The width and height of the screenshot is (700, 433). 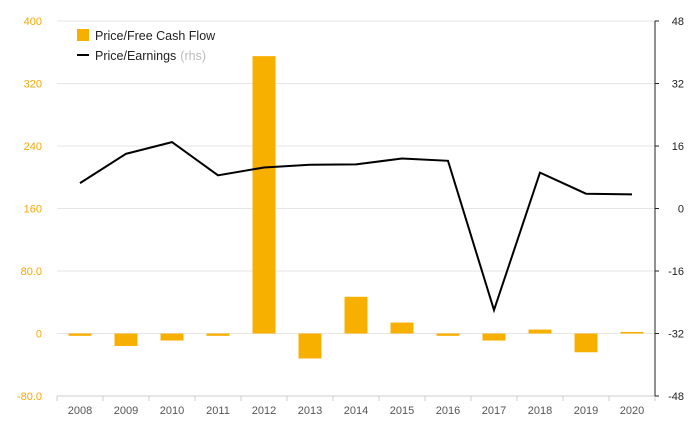 I want to click on y-left-tick-label: 0, so click(x=39, y=335).